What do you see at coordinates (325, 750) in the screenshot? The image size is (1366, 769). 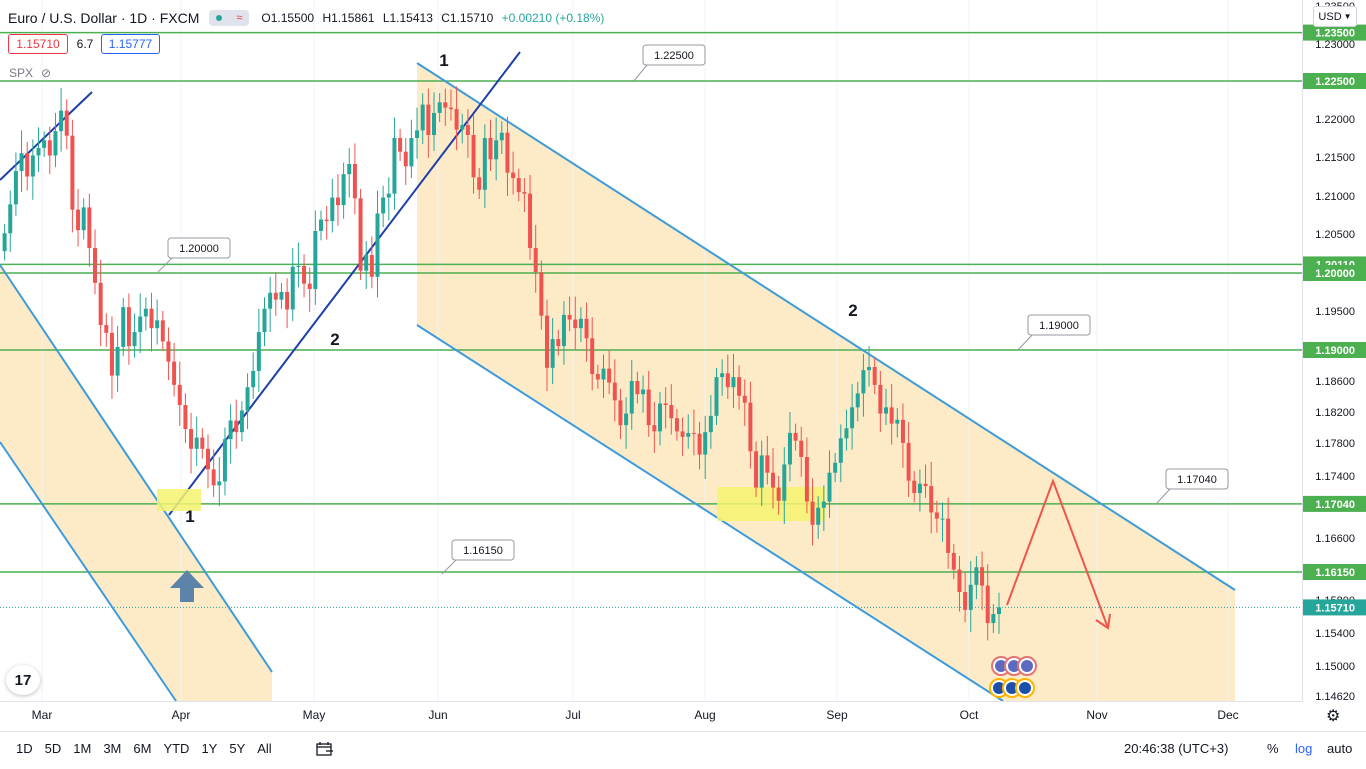 I see `calendar-range-icon` at bounding box center [325, 750].